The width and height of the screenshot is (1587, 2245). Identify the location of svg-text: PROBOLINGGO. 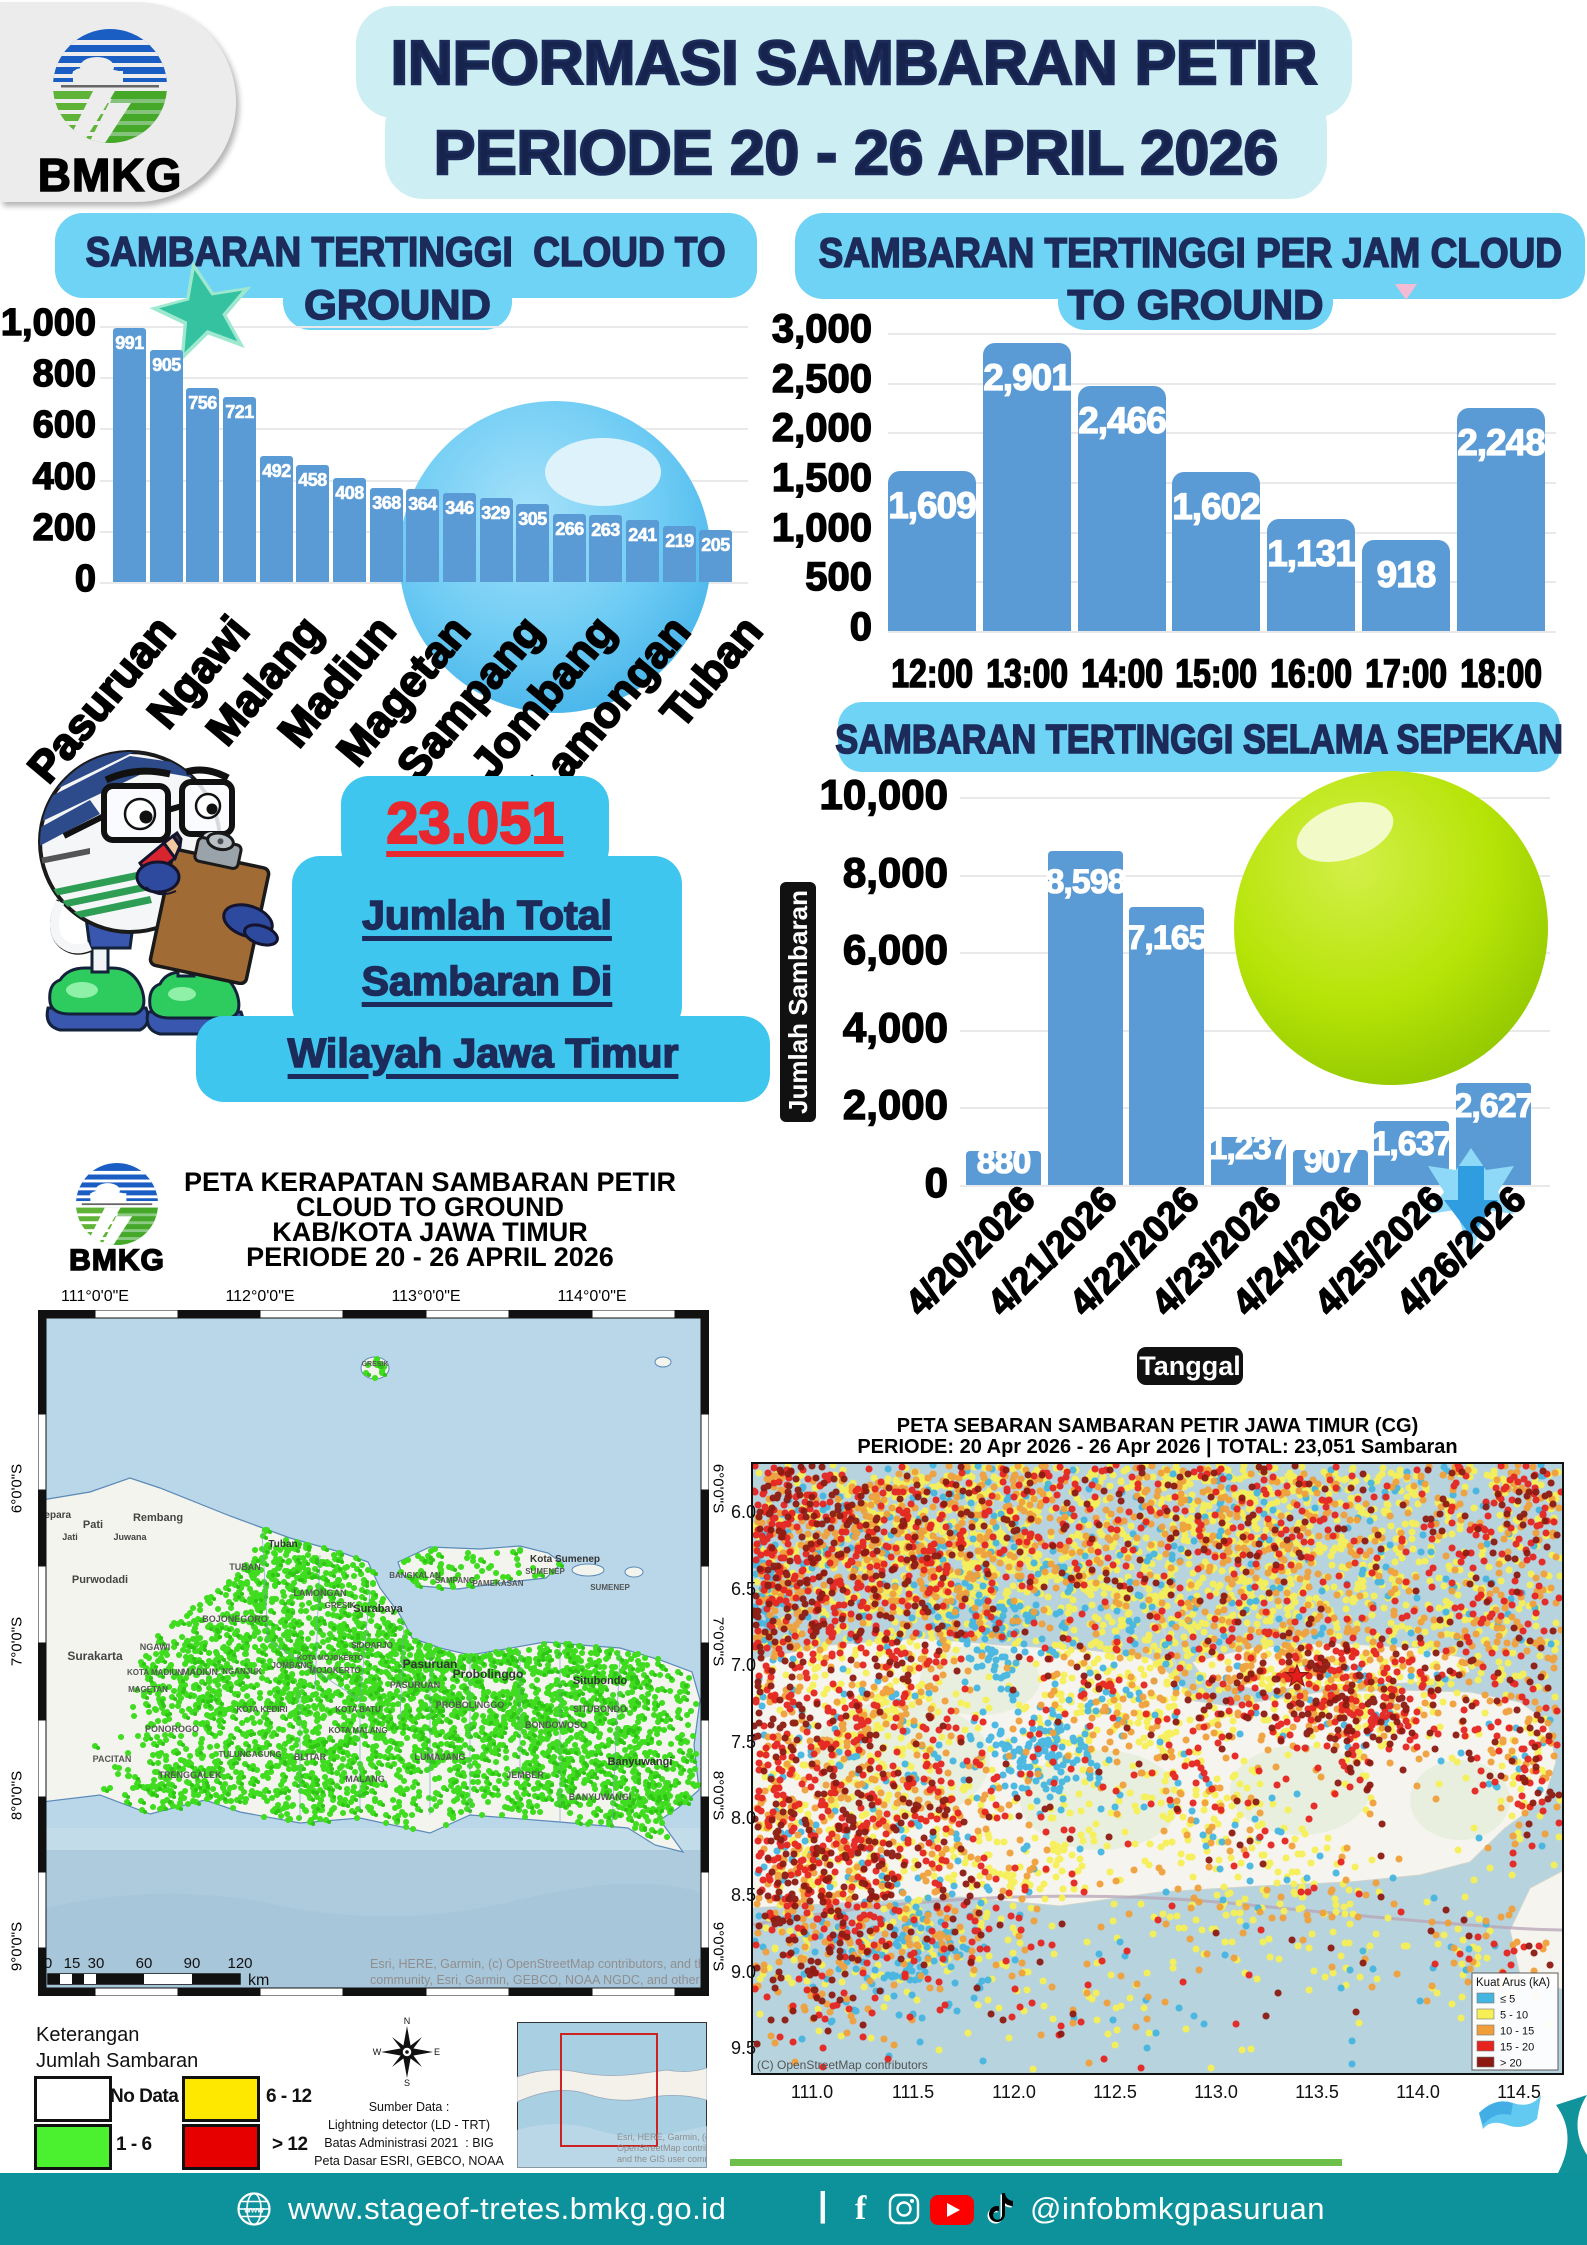
(470, 1705).